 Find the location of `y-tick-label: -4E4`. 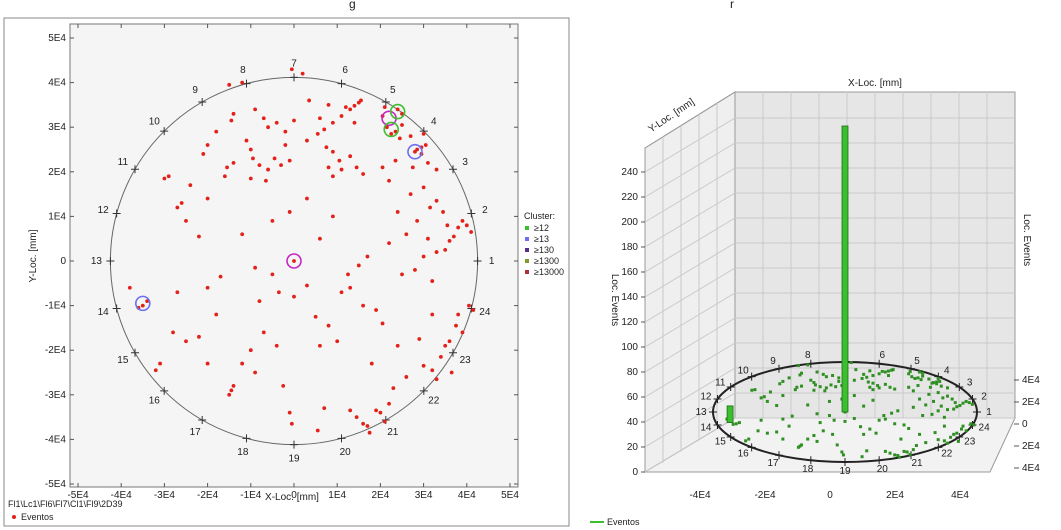

y-tick-label: -4E4 is located at coordinates (56, 439).